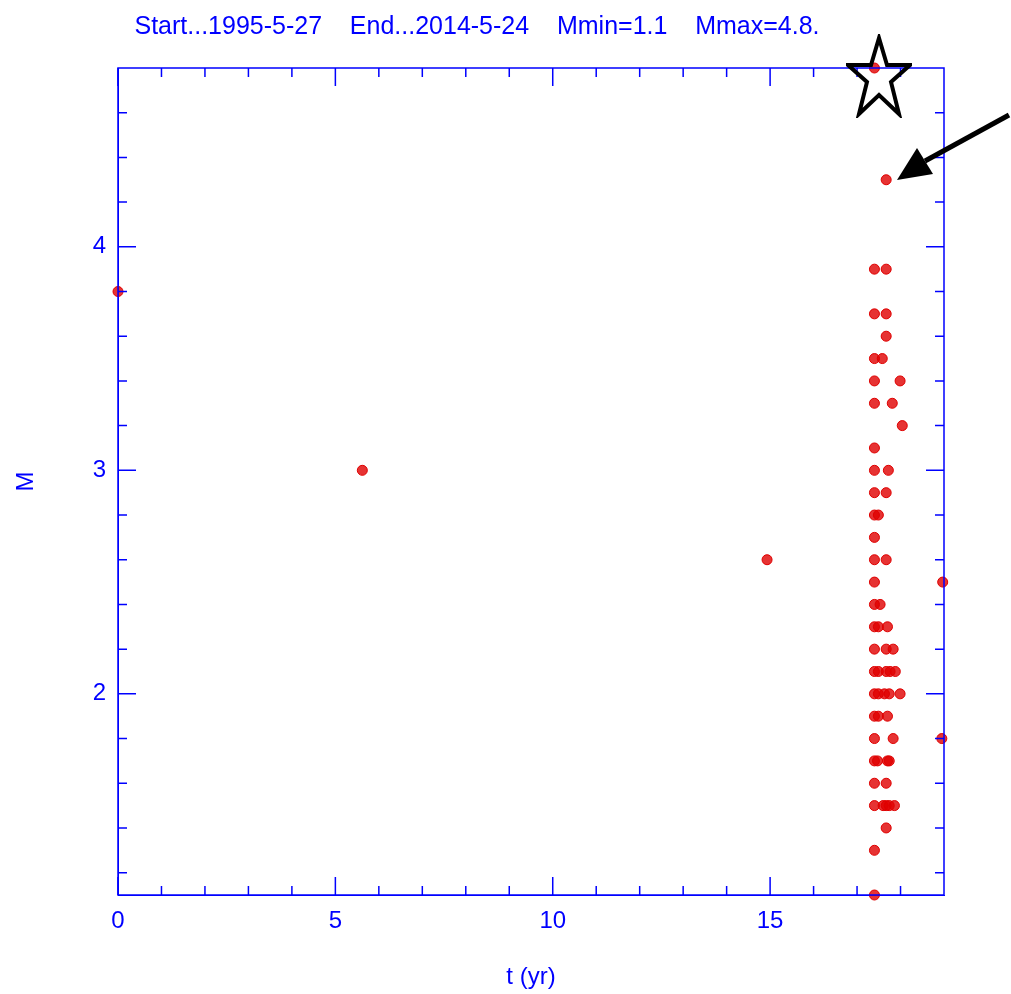 The image size is (1011, 994). Describe the element at coordinates (553, 920) in the screenshot. I see `x-tick-label: 10` at that location.